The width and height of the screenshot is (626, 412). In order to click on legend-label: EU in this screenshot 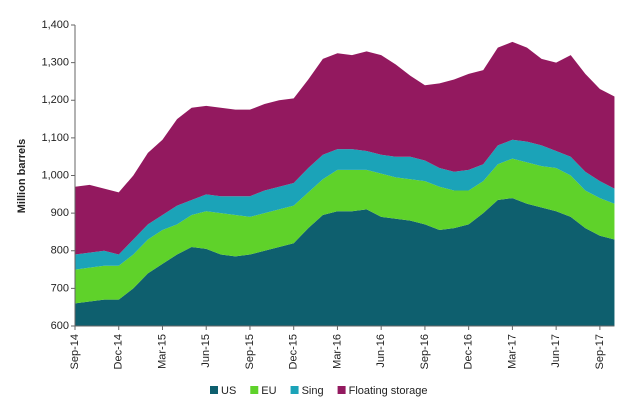, I will do `click(268, 391)`.